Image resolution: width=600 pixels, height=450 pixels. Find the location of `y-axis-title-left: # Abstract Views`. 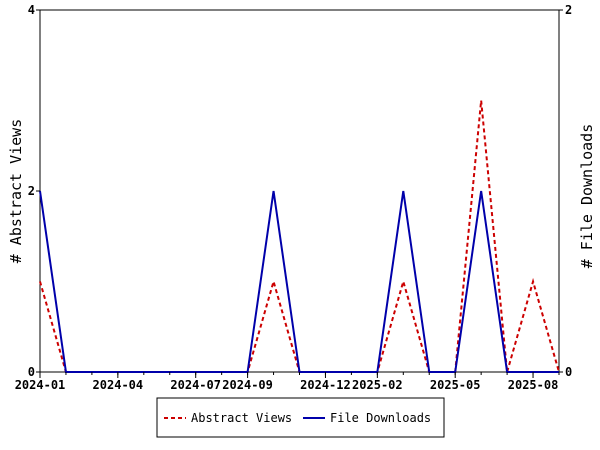

y-axis-title-left: # Abstract Views is located at coordinates (16, 191).